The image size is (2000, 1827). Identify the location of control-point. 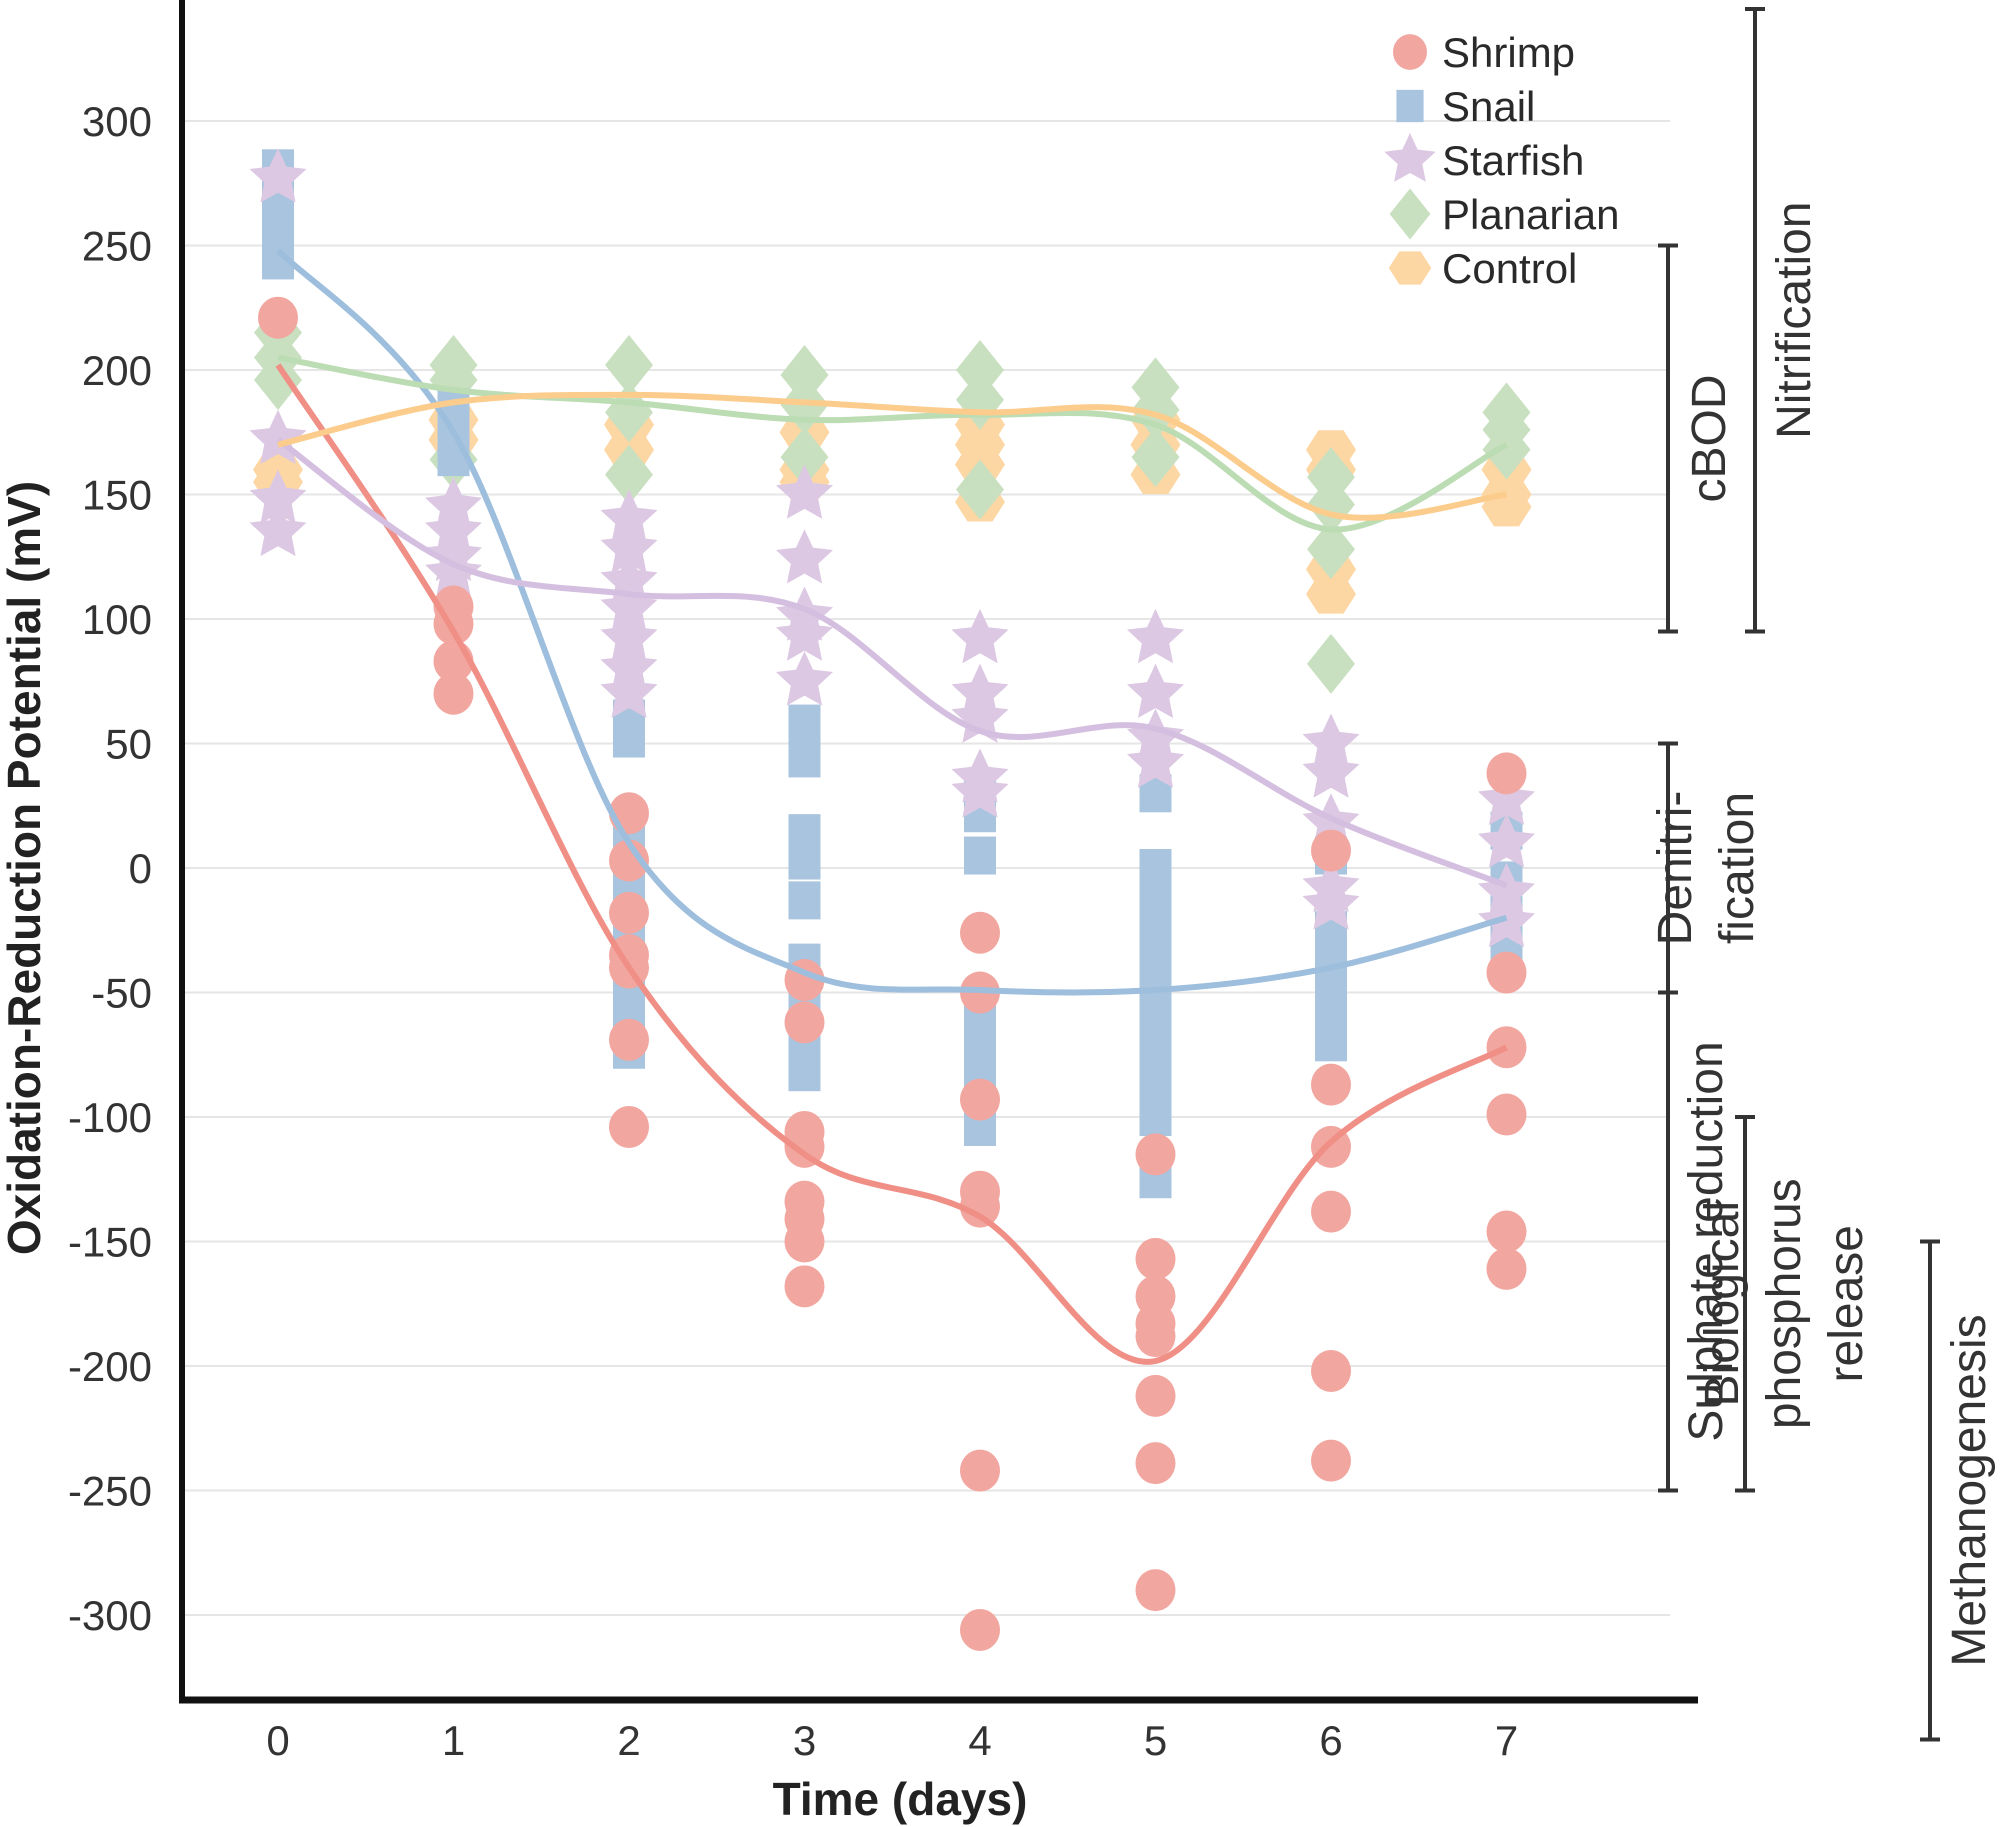
(1331, 594).